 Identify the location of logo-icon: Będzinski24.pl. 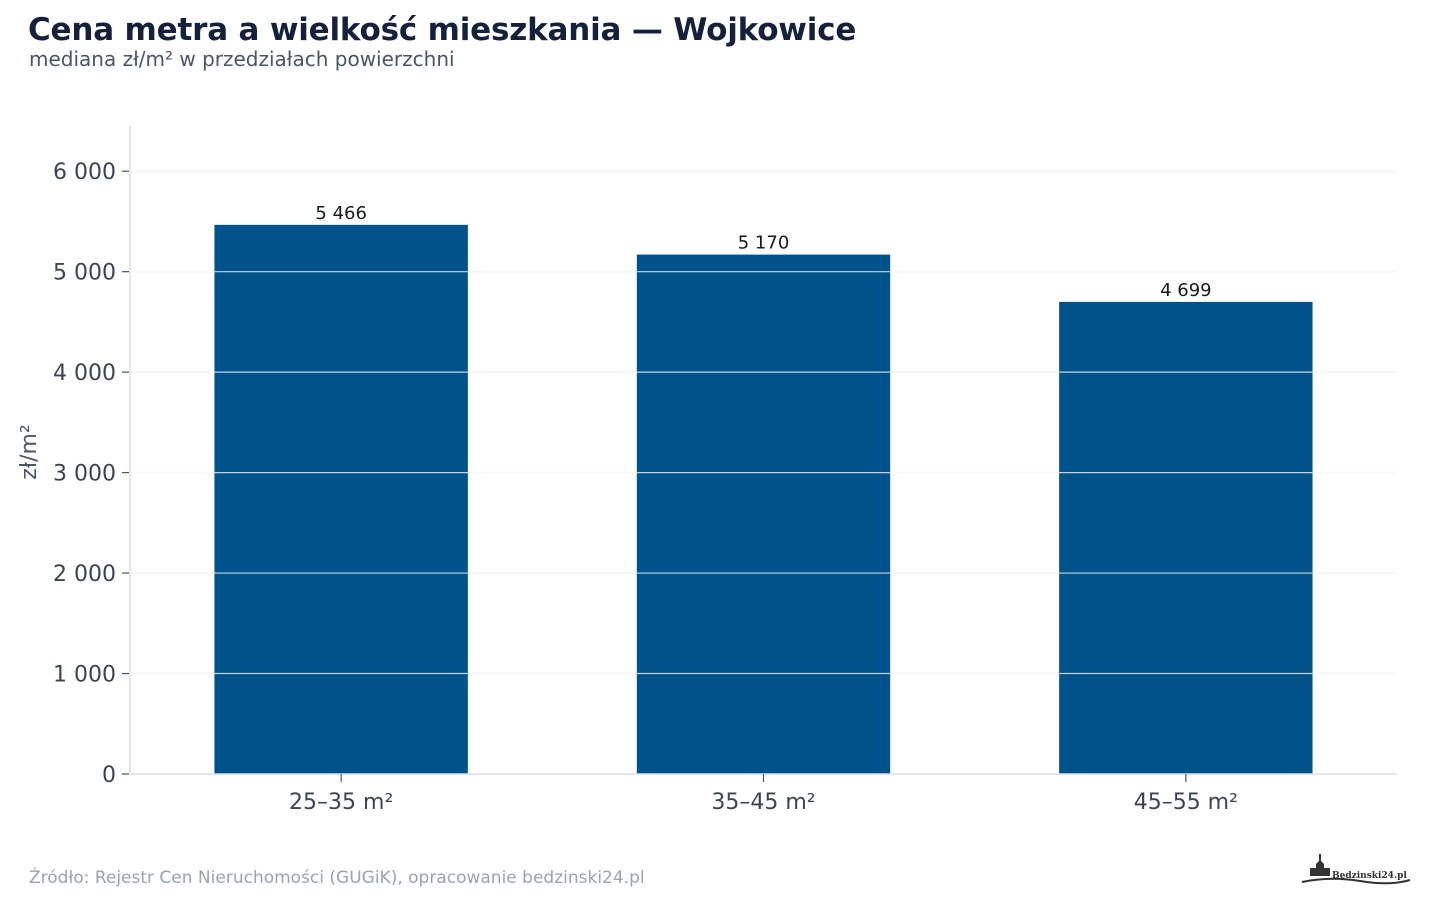
(1356, 869).